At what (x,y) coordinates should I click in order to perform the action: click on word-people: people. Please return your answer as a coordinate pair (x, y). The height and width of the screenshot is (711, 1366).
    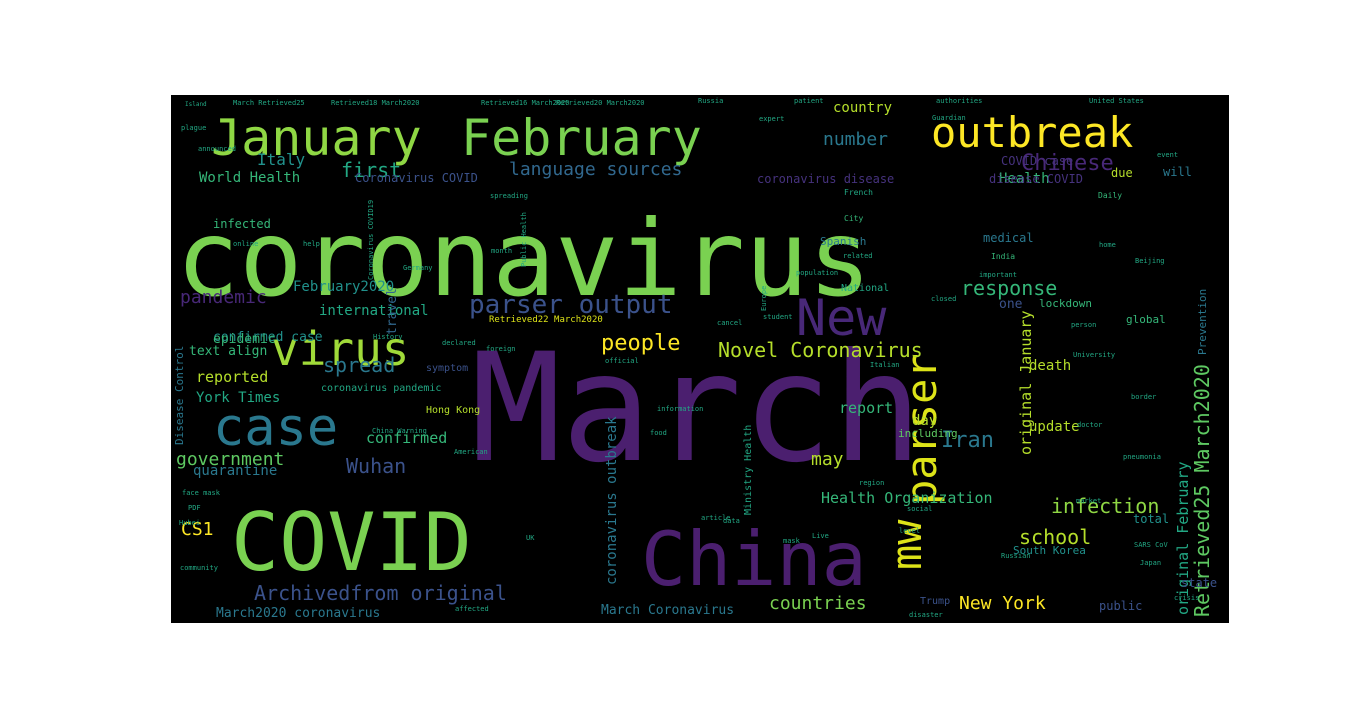
    Looking at the image, I should click on (640, 343).